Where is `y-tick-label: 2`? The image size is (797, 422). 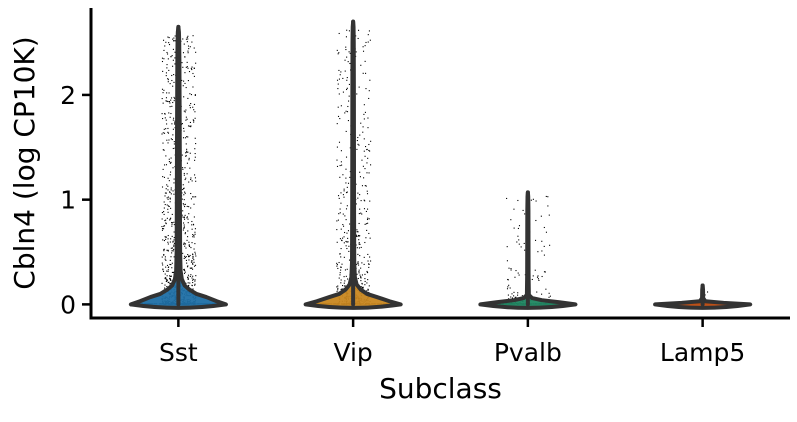
y-tick-label: 2 is located at coordinates (68, 95).